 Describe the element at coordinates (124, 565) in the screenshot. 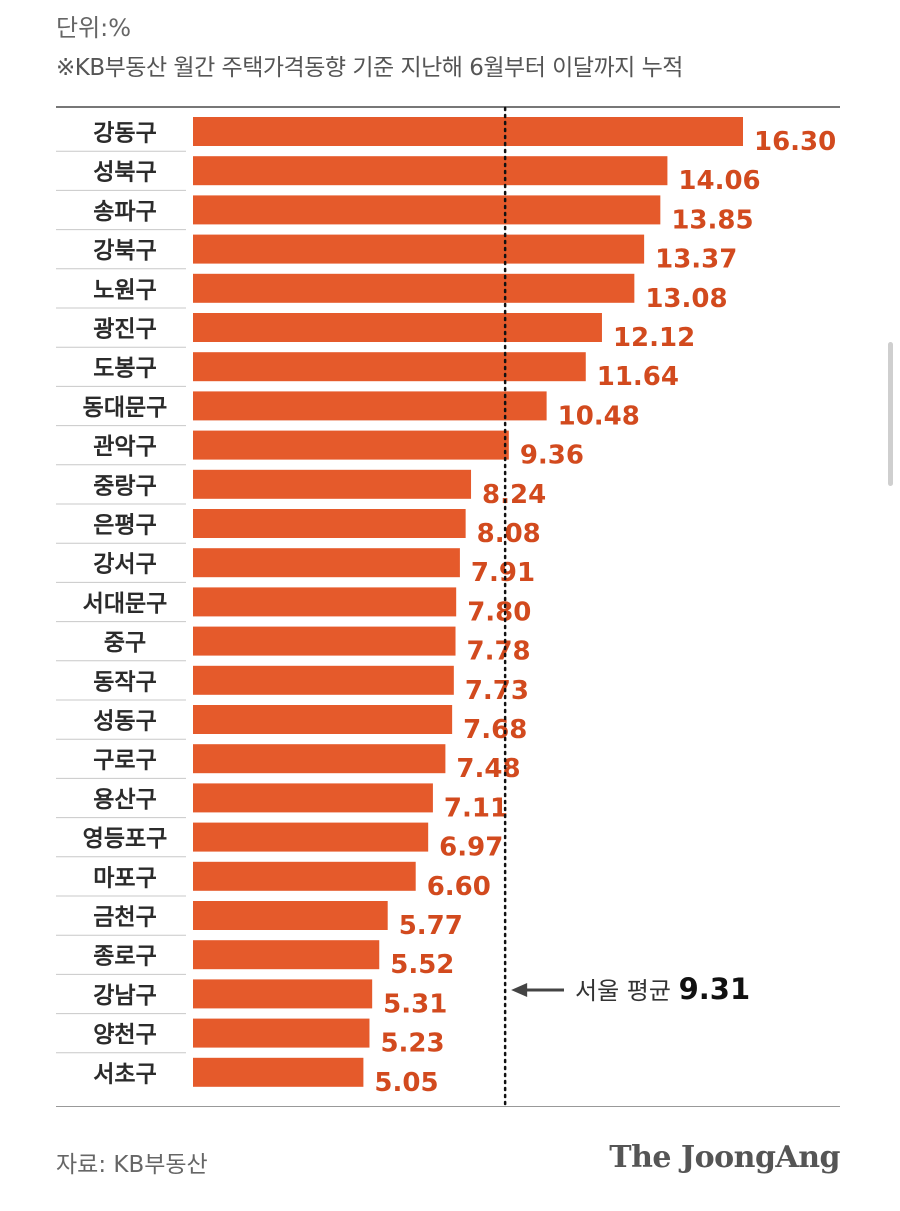

I see `category-label: 강서구` at that location.